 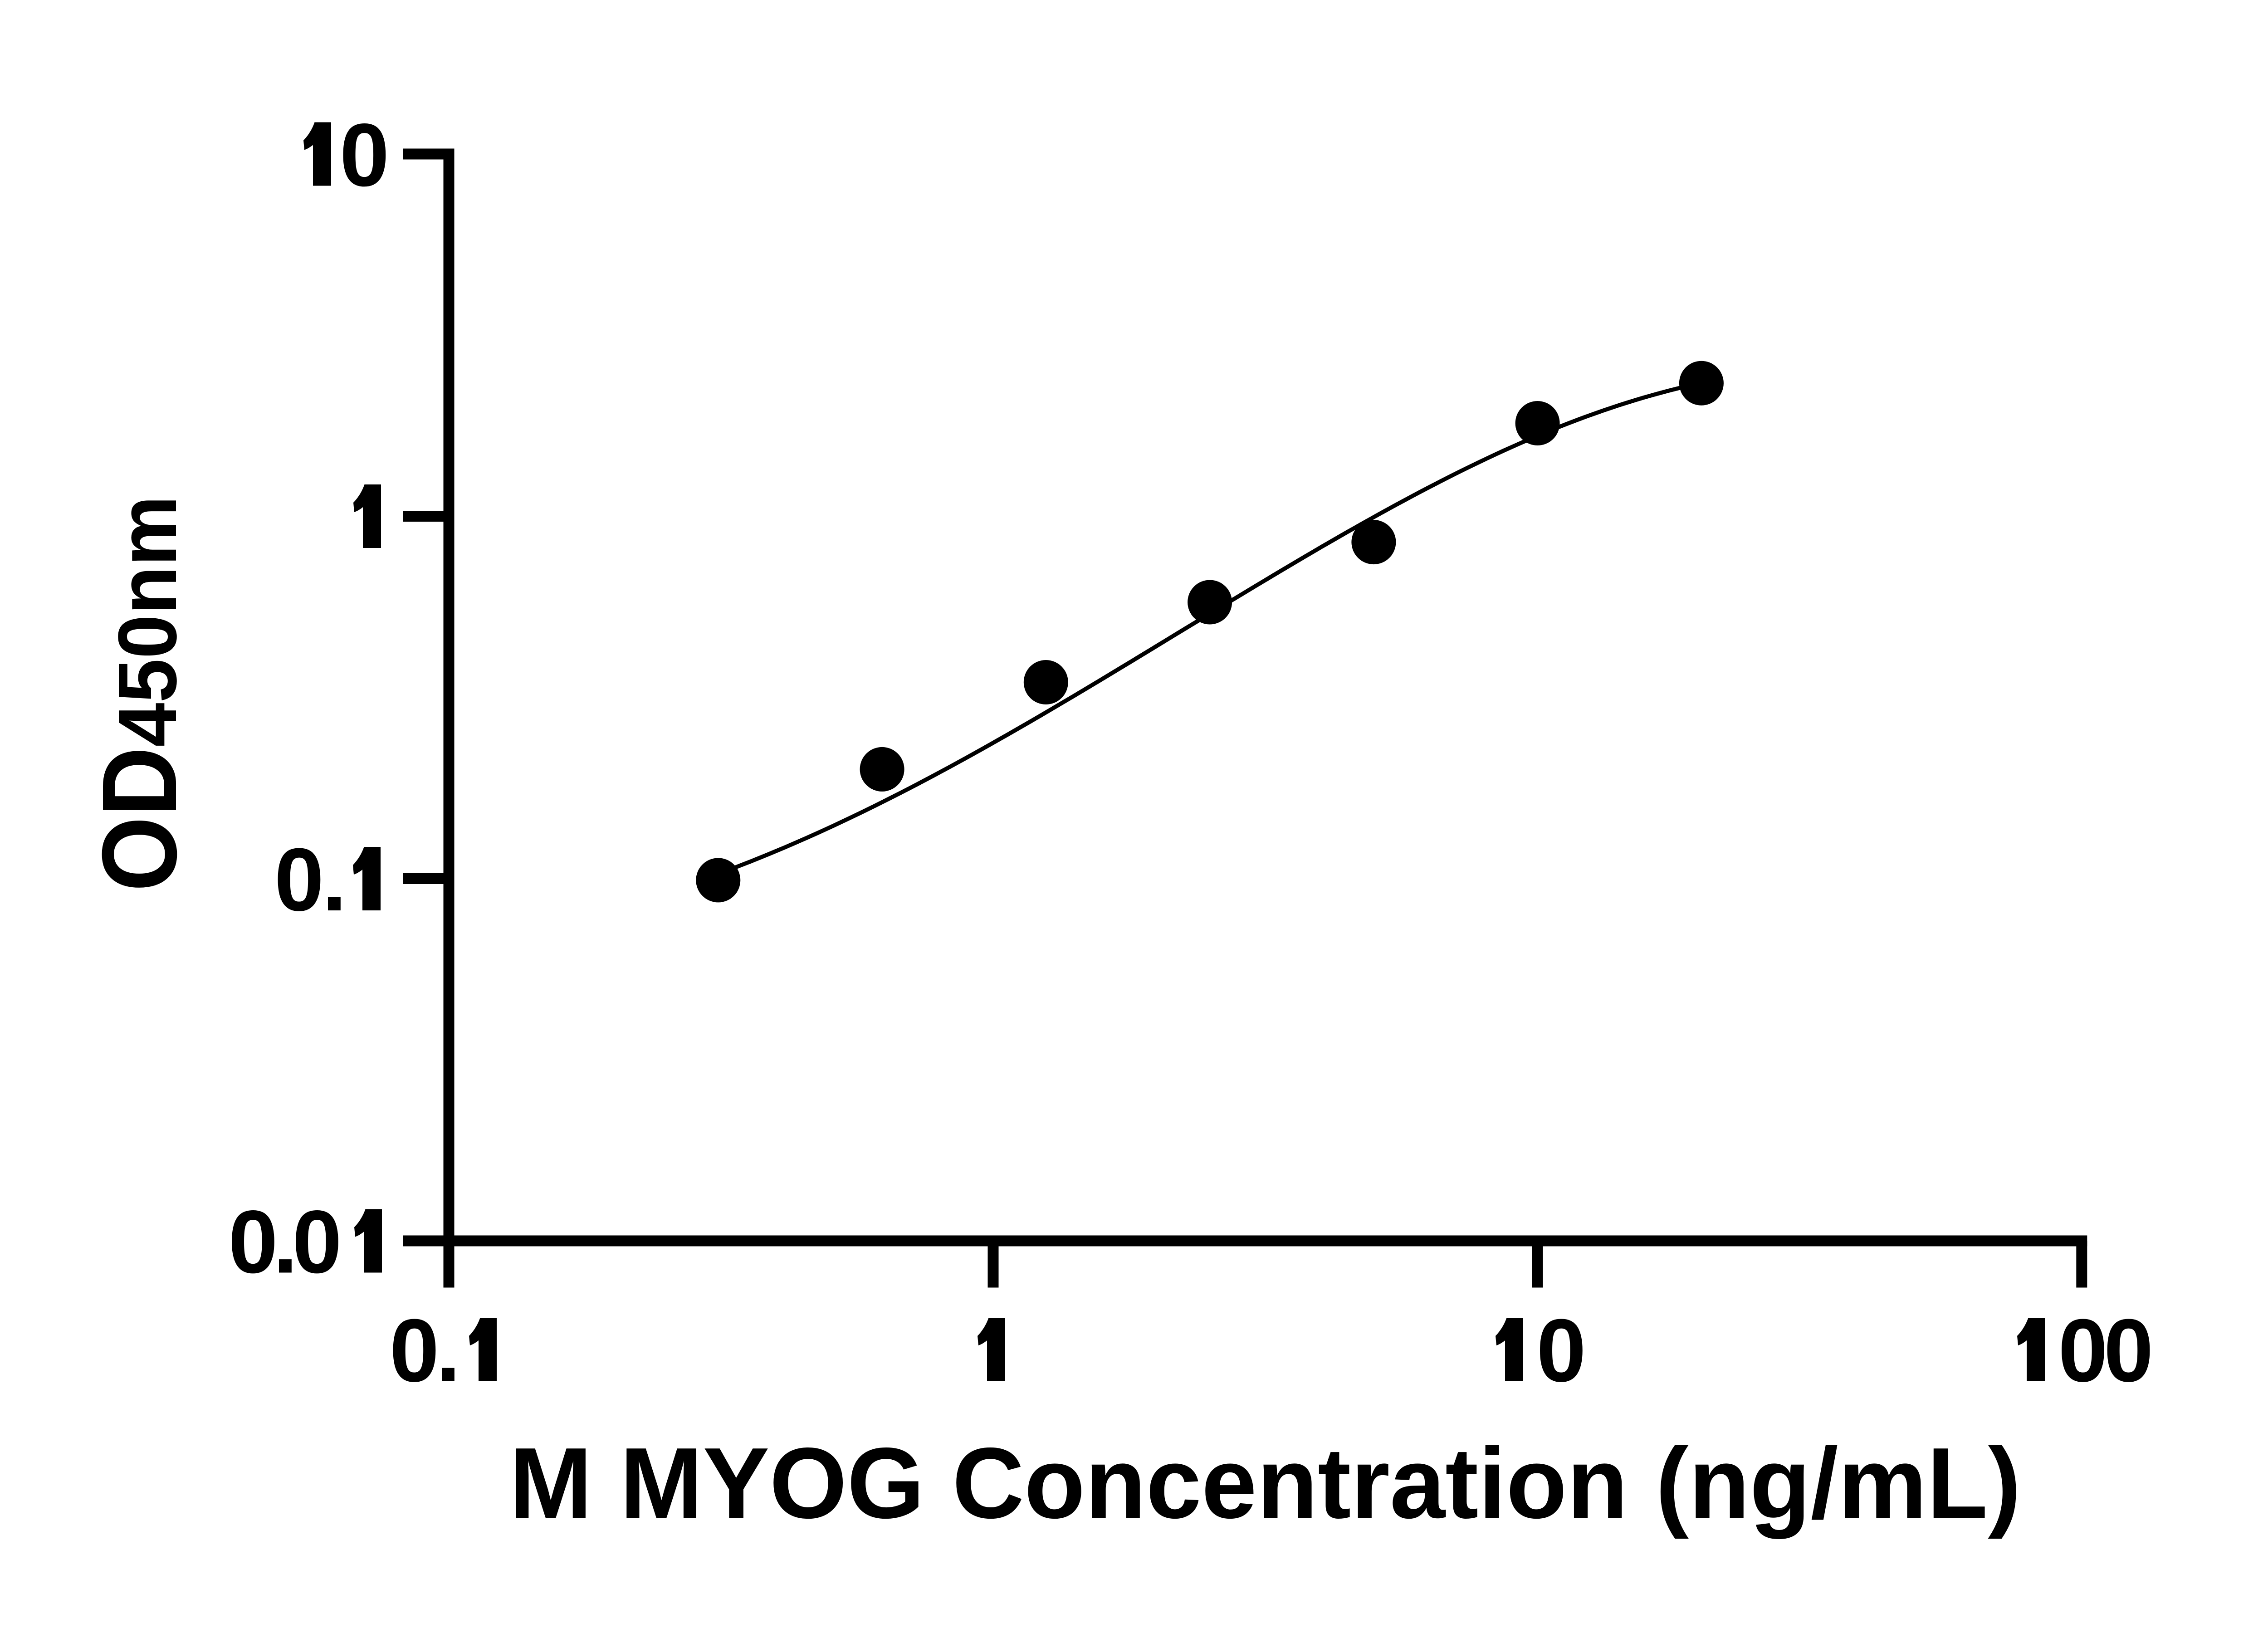 What do you see at coordinates (140, 694) in the screenshot?
I see `svg-text: OD450nm` at bounding box center [140, 694].